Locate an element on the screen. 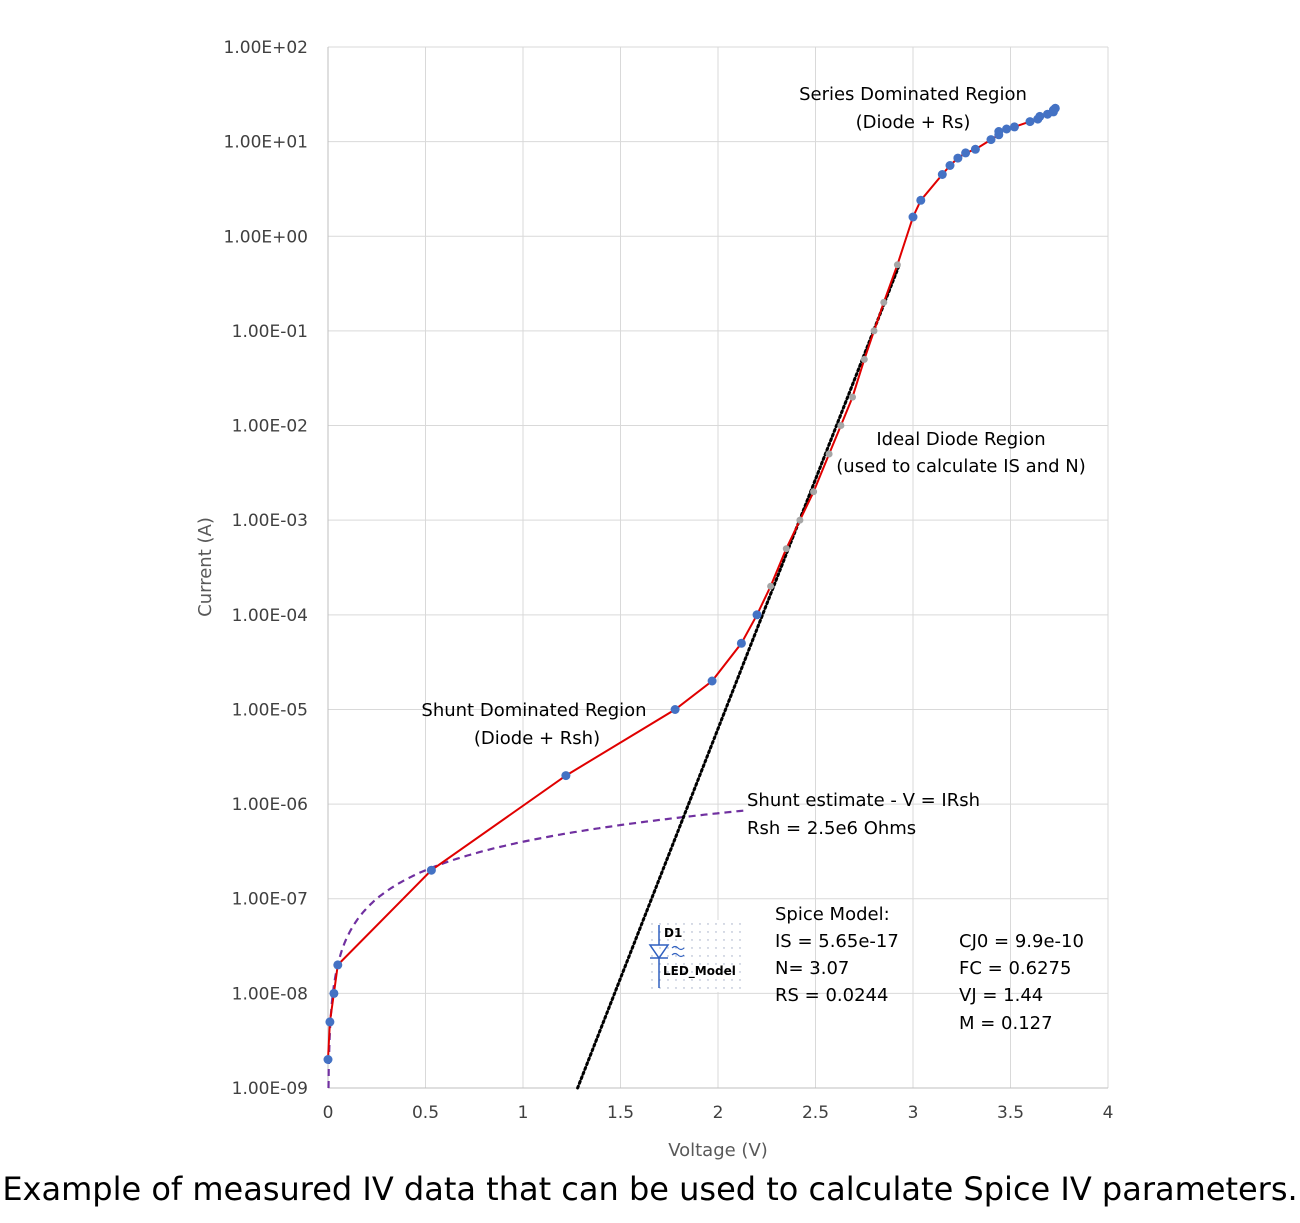 This screenshot has height=1223, width=1300. x-axis-title: Voltage (V) is located at coordinates (718, 1150).